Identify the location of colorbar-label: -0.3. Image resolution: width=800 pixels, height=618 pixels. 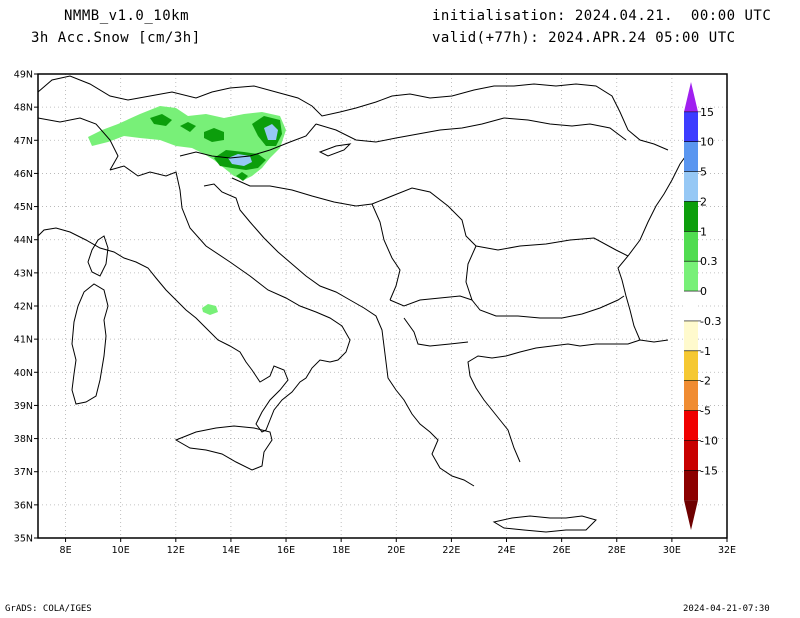
(710, 321).